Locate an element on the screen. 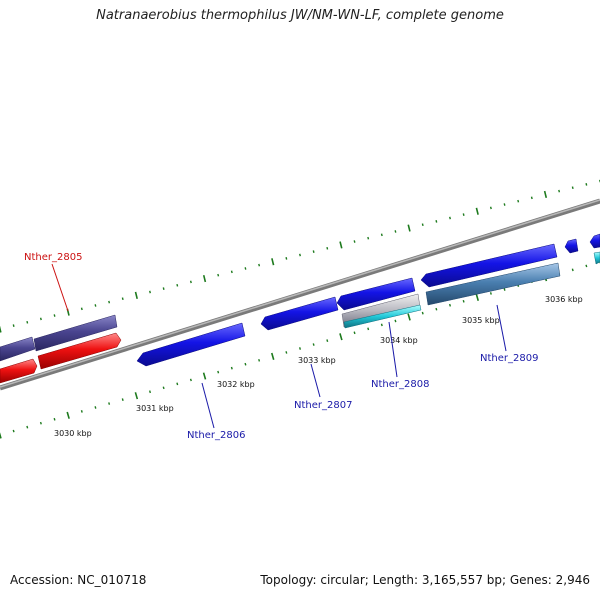 This screenshot has width=600, height=600. kbp-label-3030: 3030 kbp is located at coordinates (73, 433).